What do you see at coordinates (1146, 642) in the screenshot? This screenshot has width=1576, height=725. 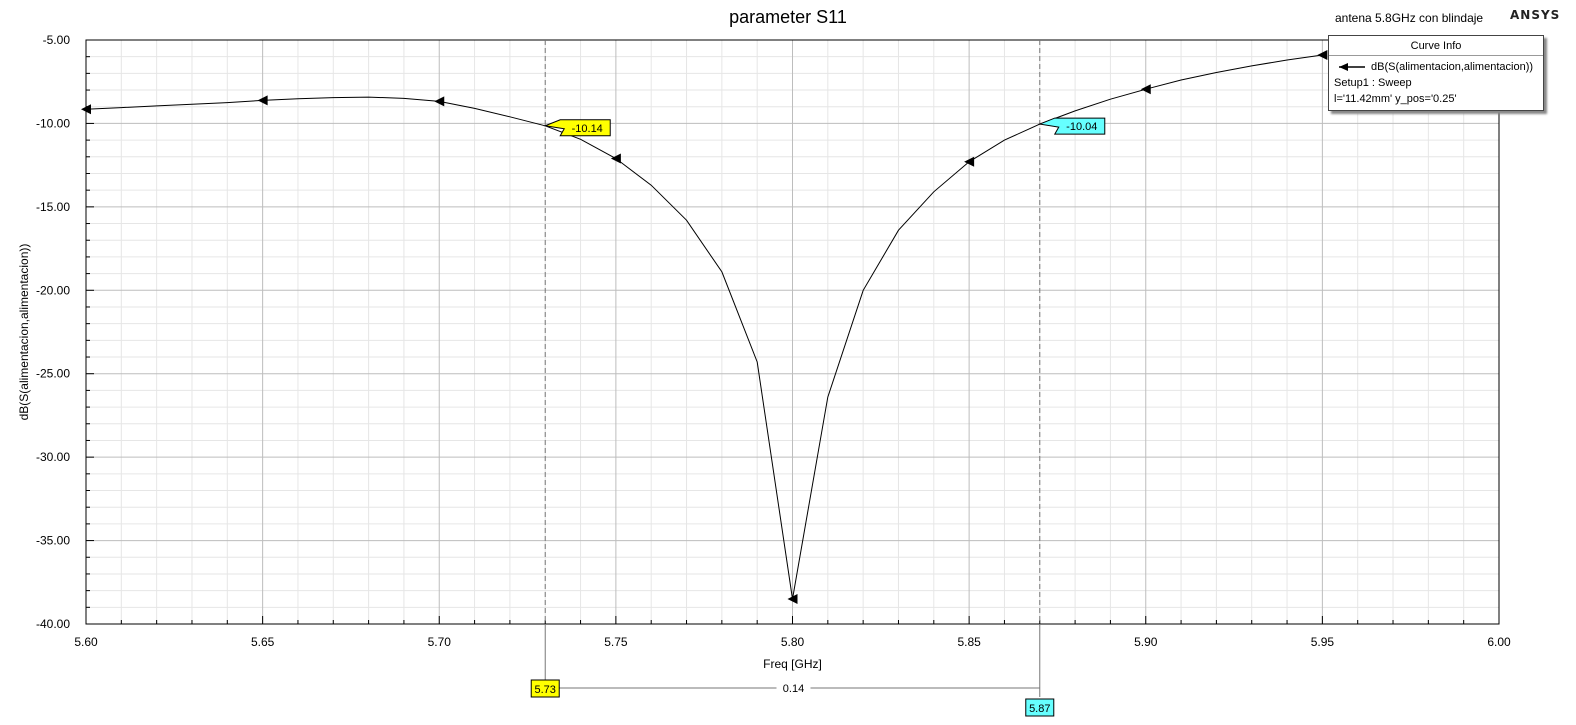 I see `x-tick-label: 5.90` at bounding box center [1146, 642].